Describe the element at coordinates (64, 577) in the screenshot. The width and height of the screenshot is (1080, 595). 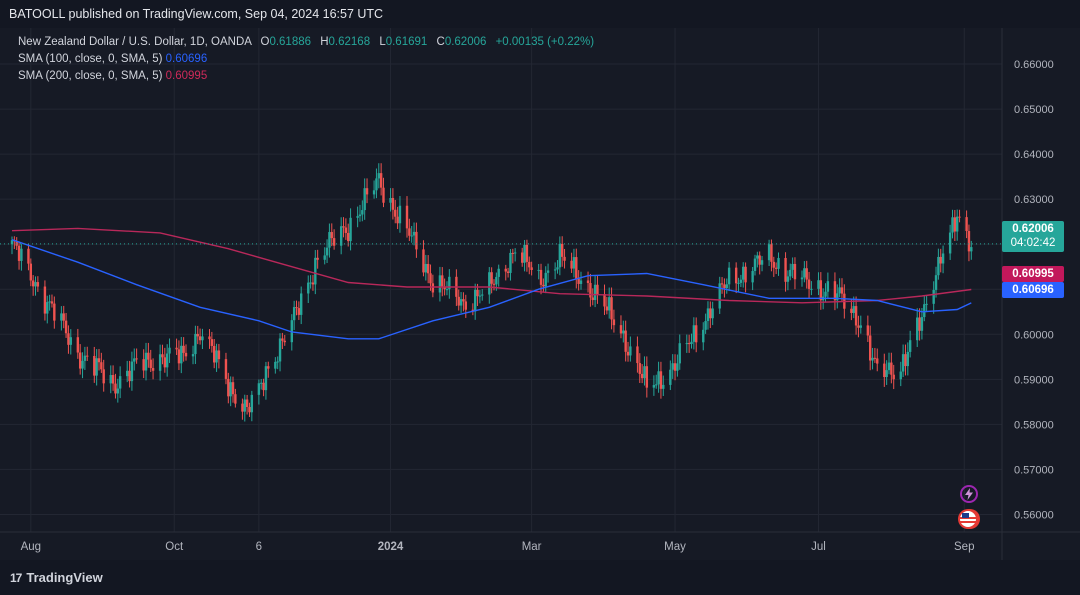
I see `brand-name: TradingView` at that location.